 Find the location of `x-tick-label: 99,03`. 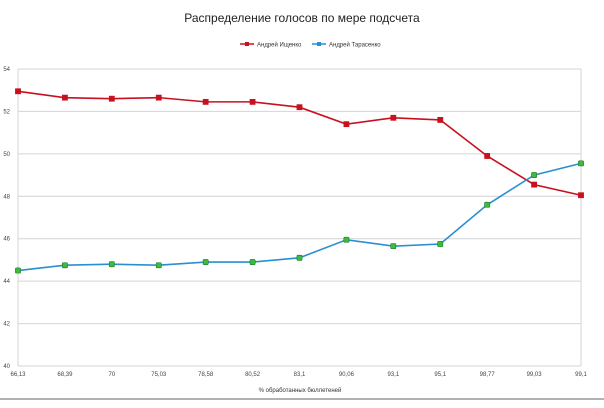

x-tick-label: 99,03 is located at coordinates (535, 375).